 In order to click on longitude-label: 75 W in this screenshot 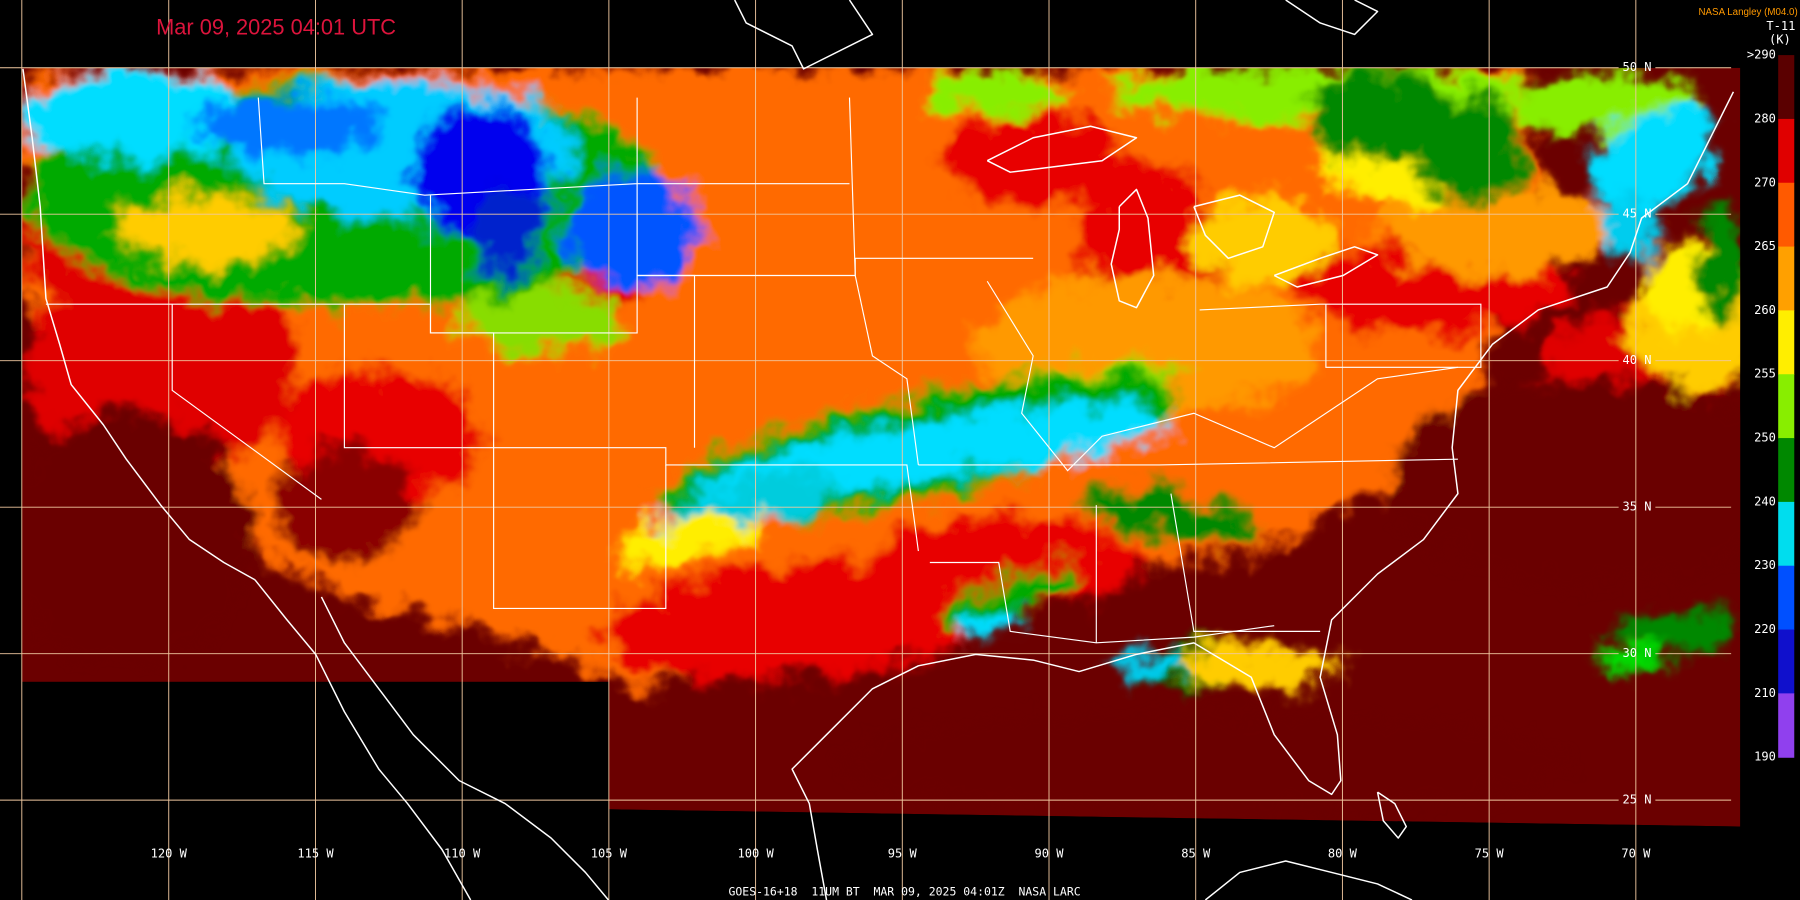, I will do `click(1490, 854)`.